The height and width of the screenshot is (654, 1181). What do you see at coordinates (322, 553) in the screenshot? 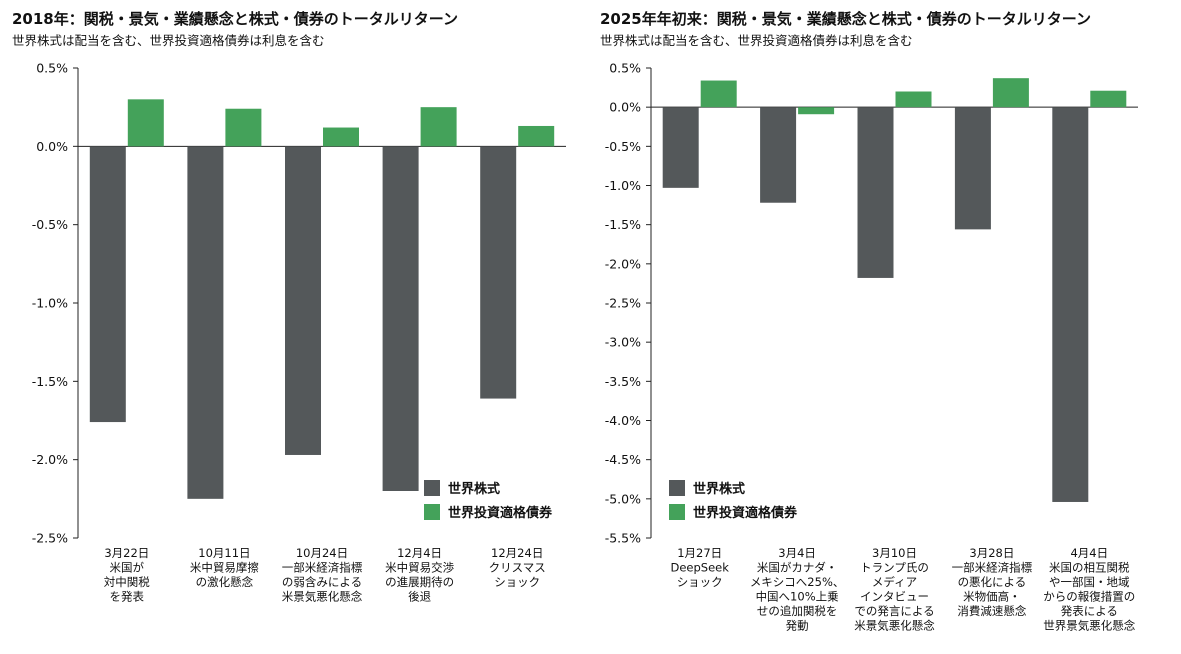
I see `x-category-label: 10月24日` at bounding box center [322, 553].